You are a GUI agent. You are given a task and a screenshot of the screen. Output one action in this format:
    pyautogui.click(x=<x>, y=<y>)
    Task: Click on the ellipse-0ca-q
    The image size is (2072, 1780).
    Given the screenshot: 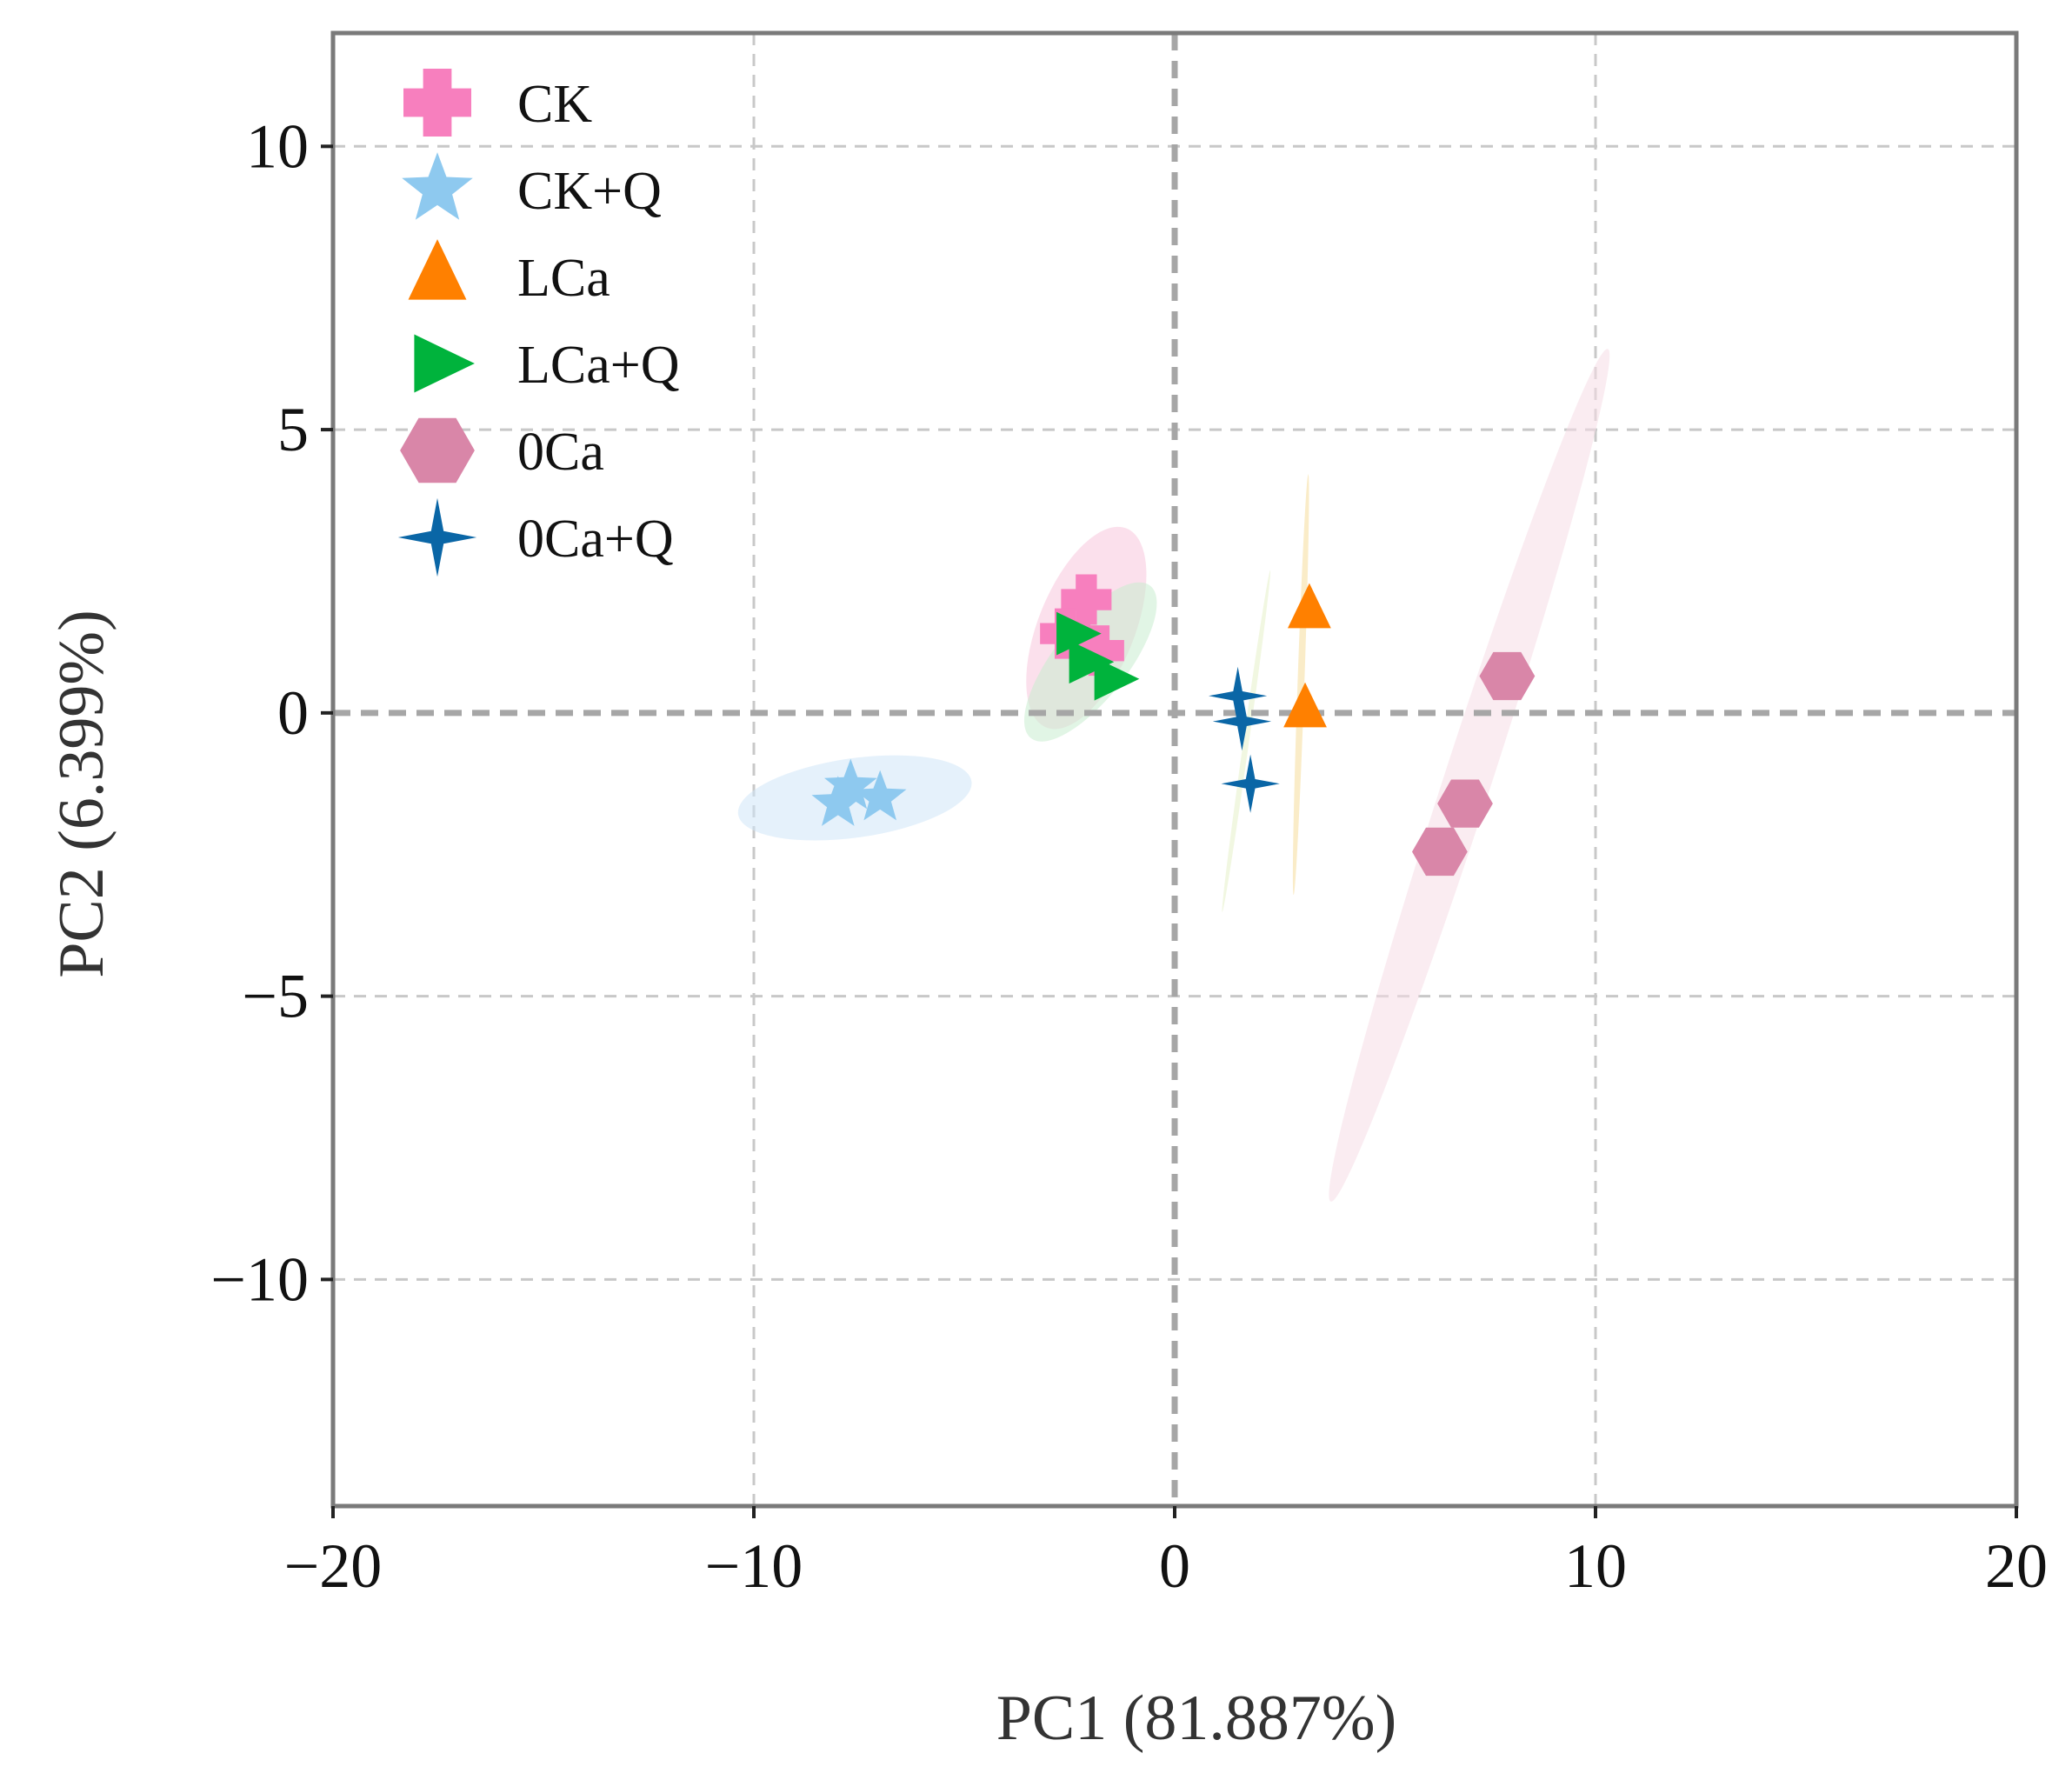 What is the action you would take?
    pyautogui.click(x=1246, y=741)
    